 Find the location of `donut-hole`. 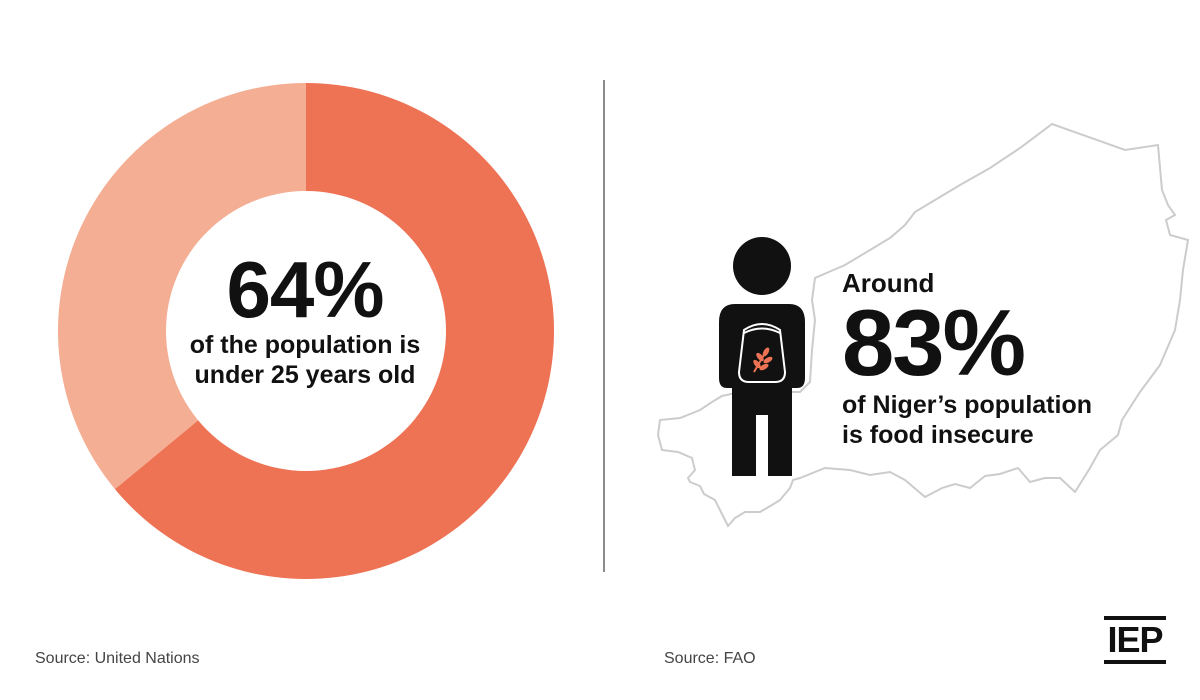

donut-hole is located at coordinates (306, 331).